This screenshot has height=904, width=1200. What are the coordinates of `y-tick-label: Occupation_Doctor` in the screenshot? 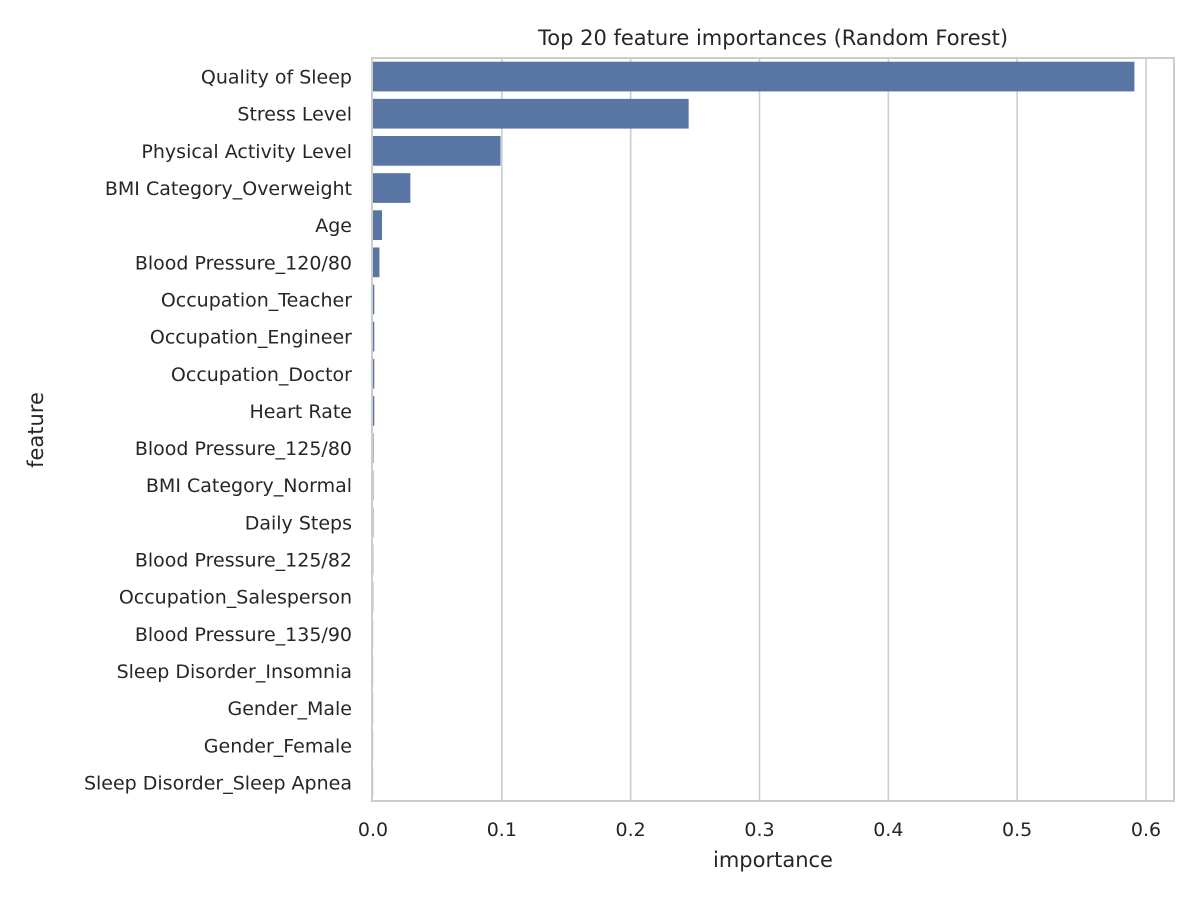 It's located at (261, 375).